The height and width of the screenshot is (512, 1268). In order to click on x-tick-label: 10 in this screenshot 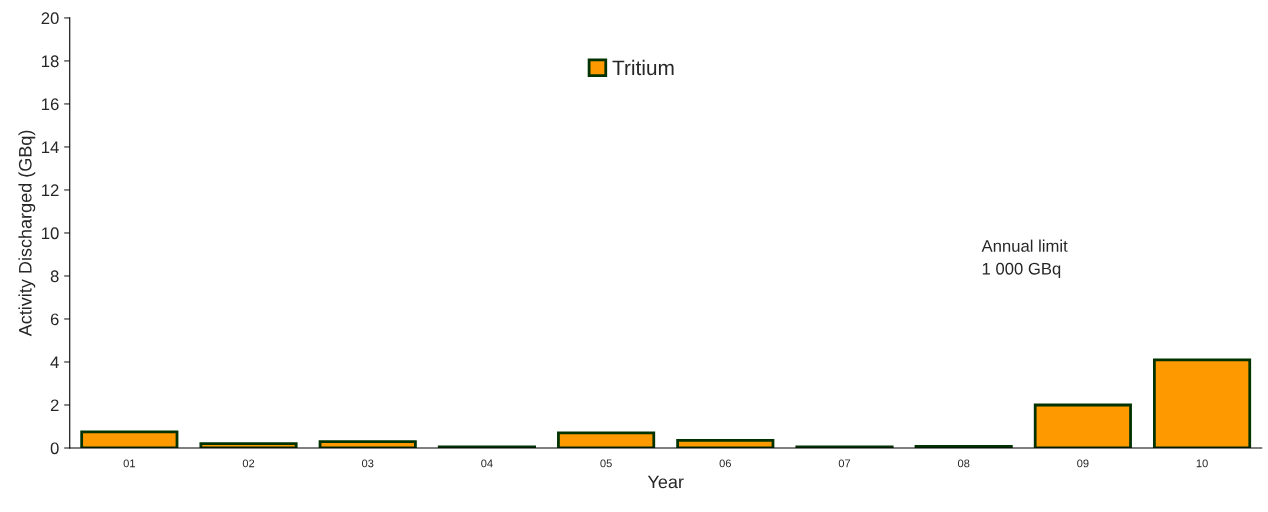, I will do `click(1202, 463)`.